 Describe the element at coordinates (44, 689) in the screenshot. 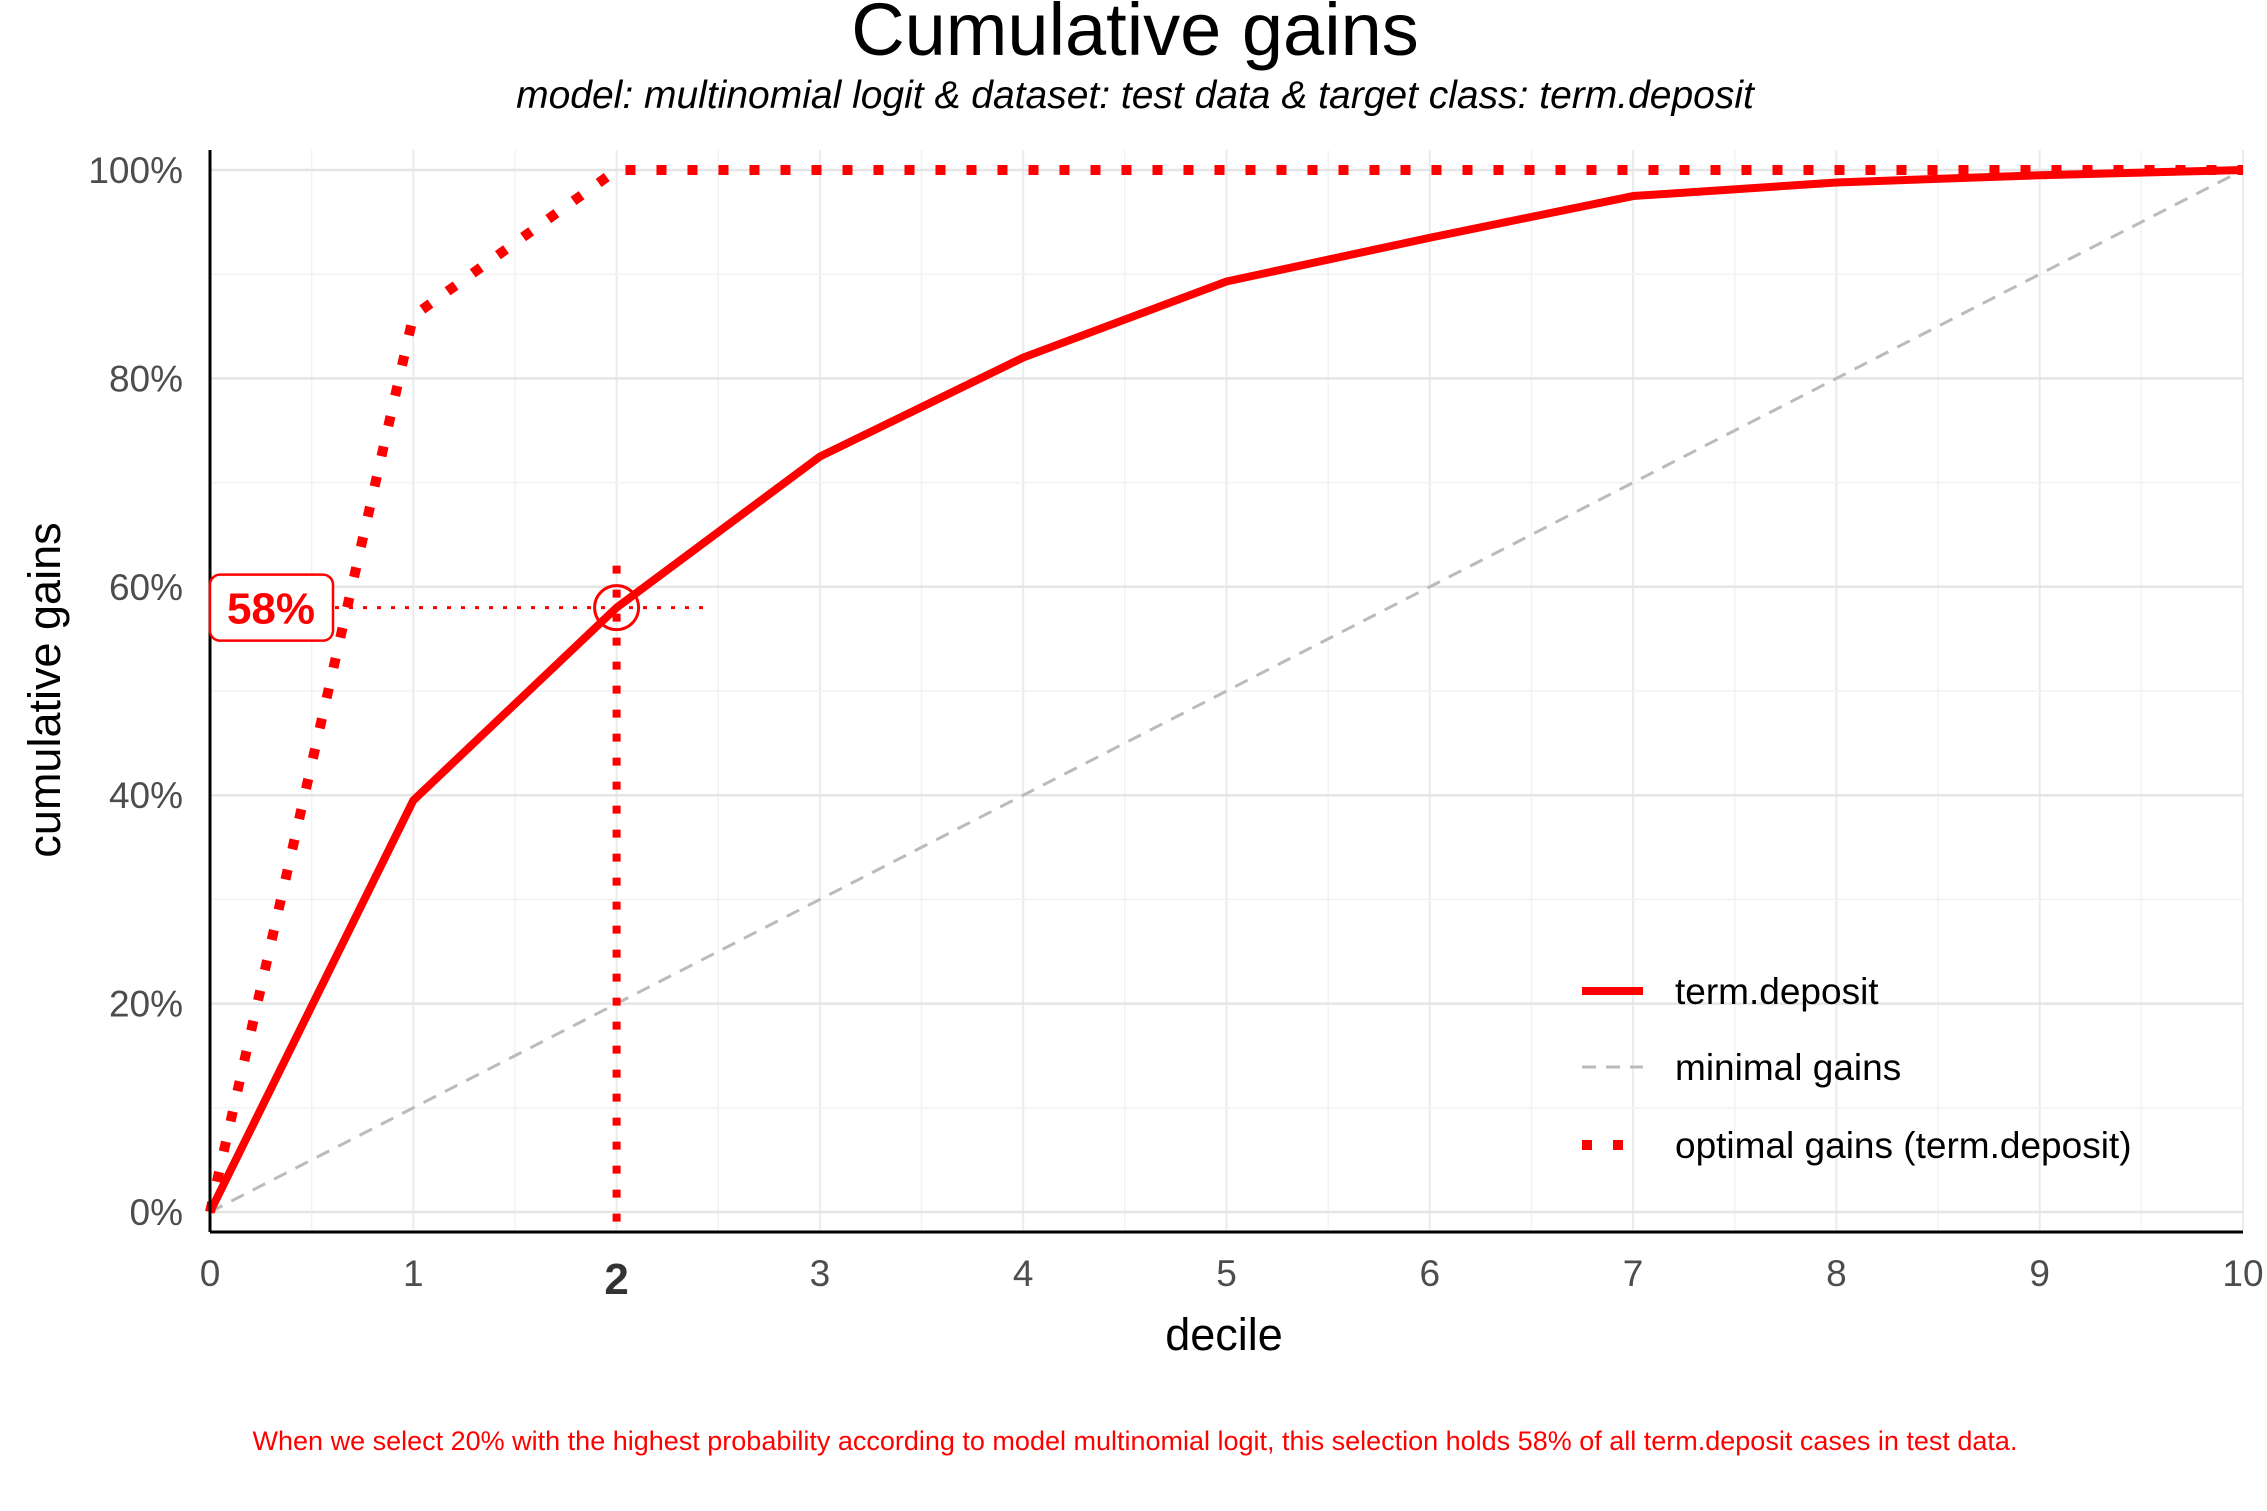

I see `y-axis-title: cumulative gains` at that location.